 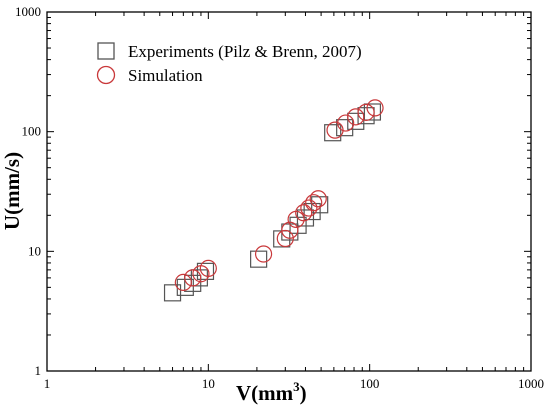 What do you see at coordinates (370, 383) in the screenshot?
I see `x-tick-label: 100` at bounding box center [370, 383].